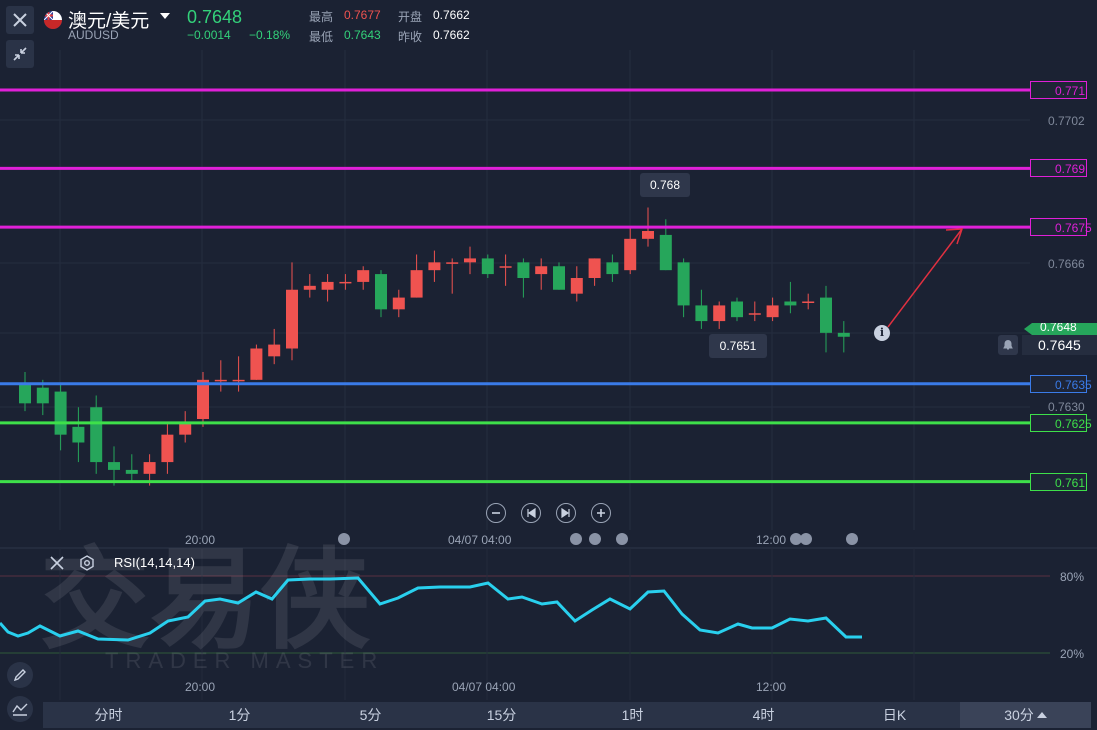 This screenshot has height=730, width=1097. What do you see at coordinates (771, 540) in the screenshot?
I see `time-tick-12-00: 12:00` at bounding box center [771, 540].